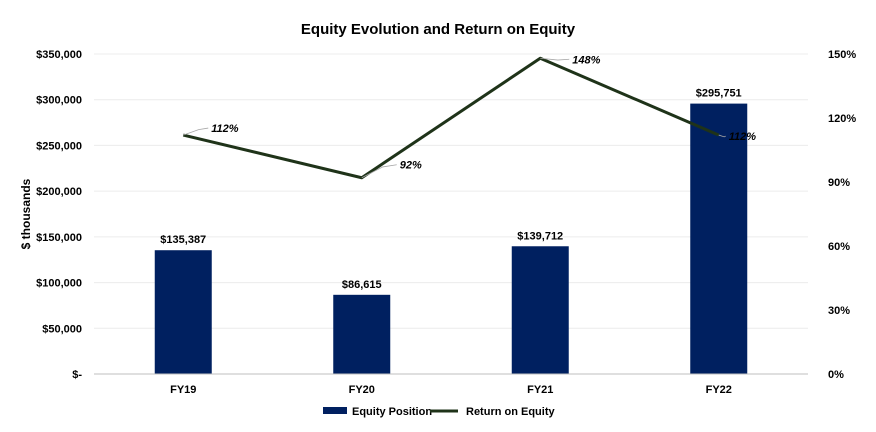 The image size is (876, 432). Describe the element at coordinates (411, 166) in the screenshot. I see `roe-data-label: 92%` at that location.